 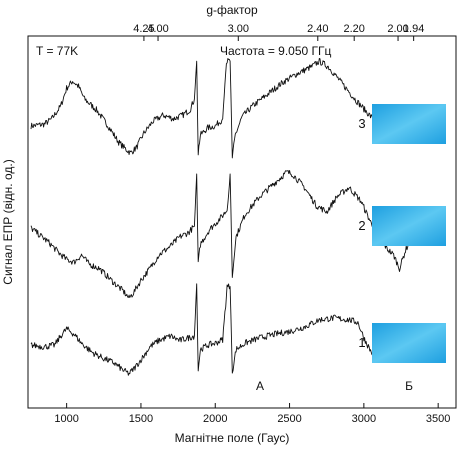 I want to click on x-tick-label: 2000, so click(x=215, y=419).